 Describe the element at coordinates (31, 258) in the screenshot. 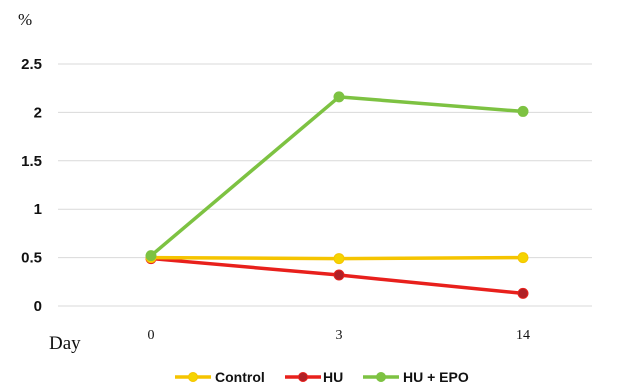

I see `y-tick-label: 0.5` at that location.